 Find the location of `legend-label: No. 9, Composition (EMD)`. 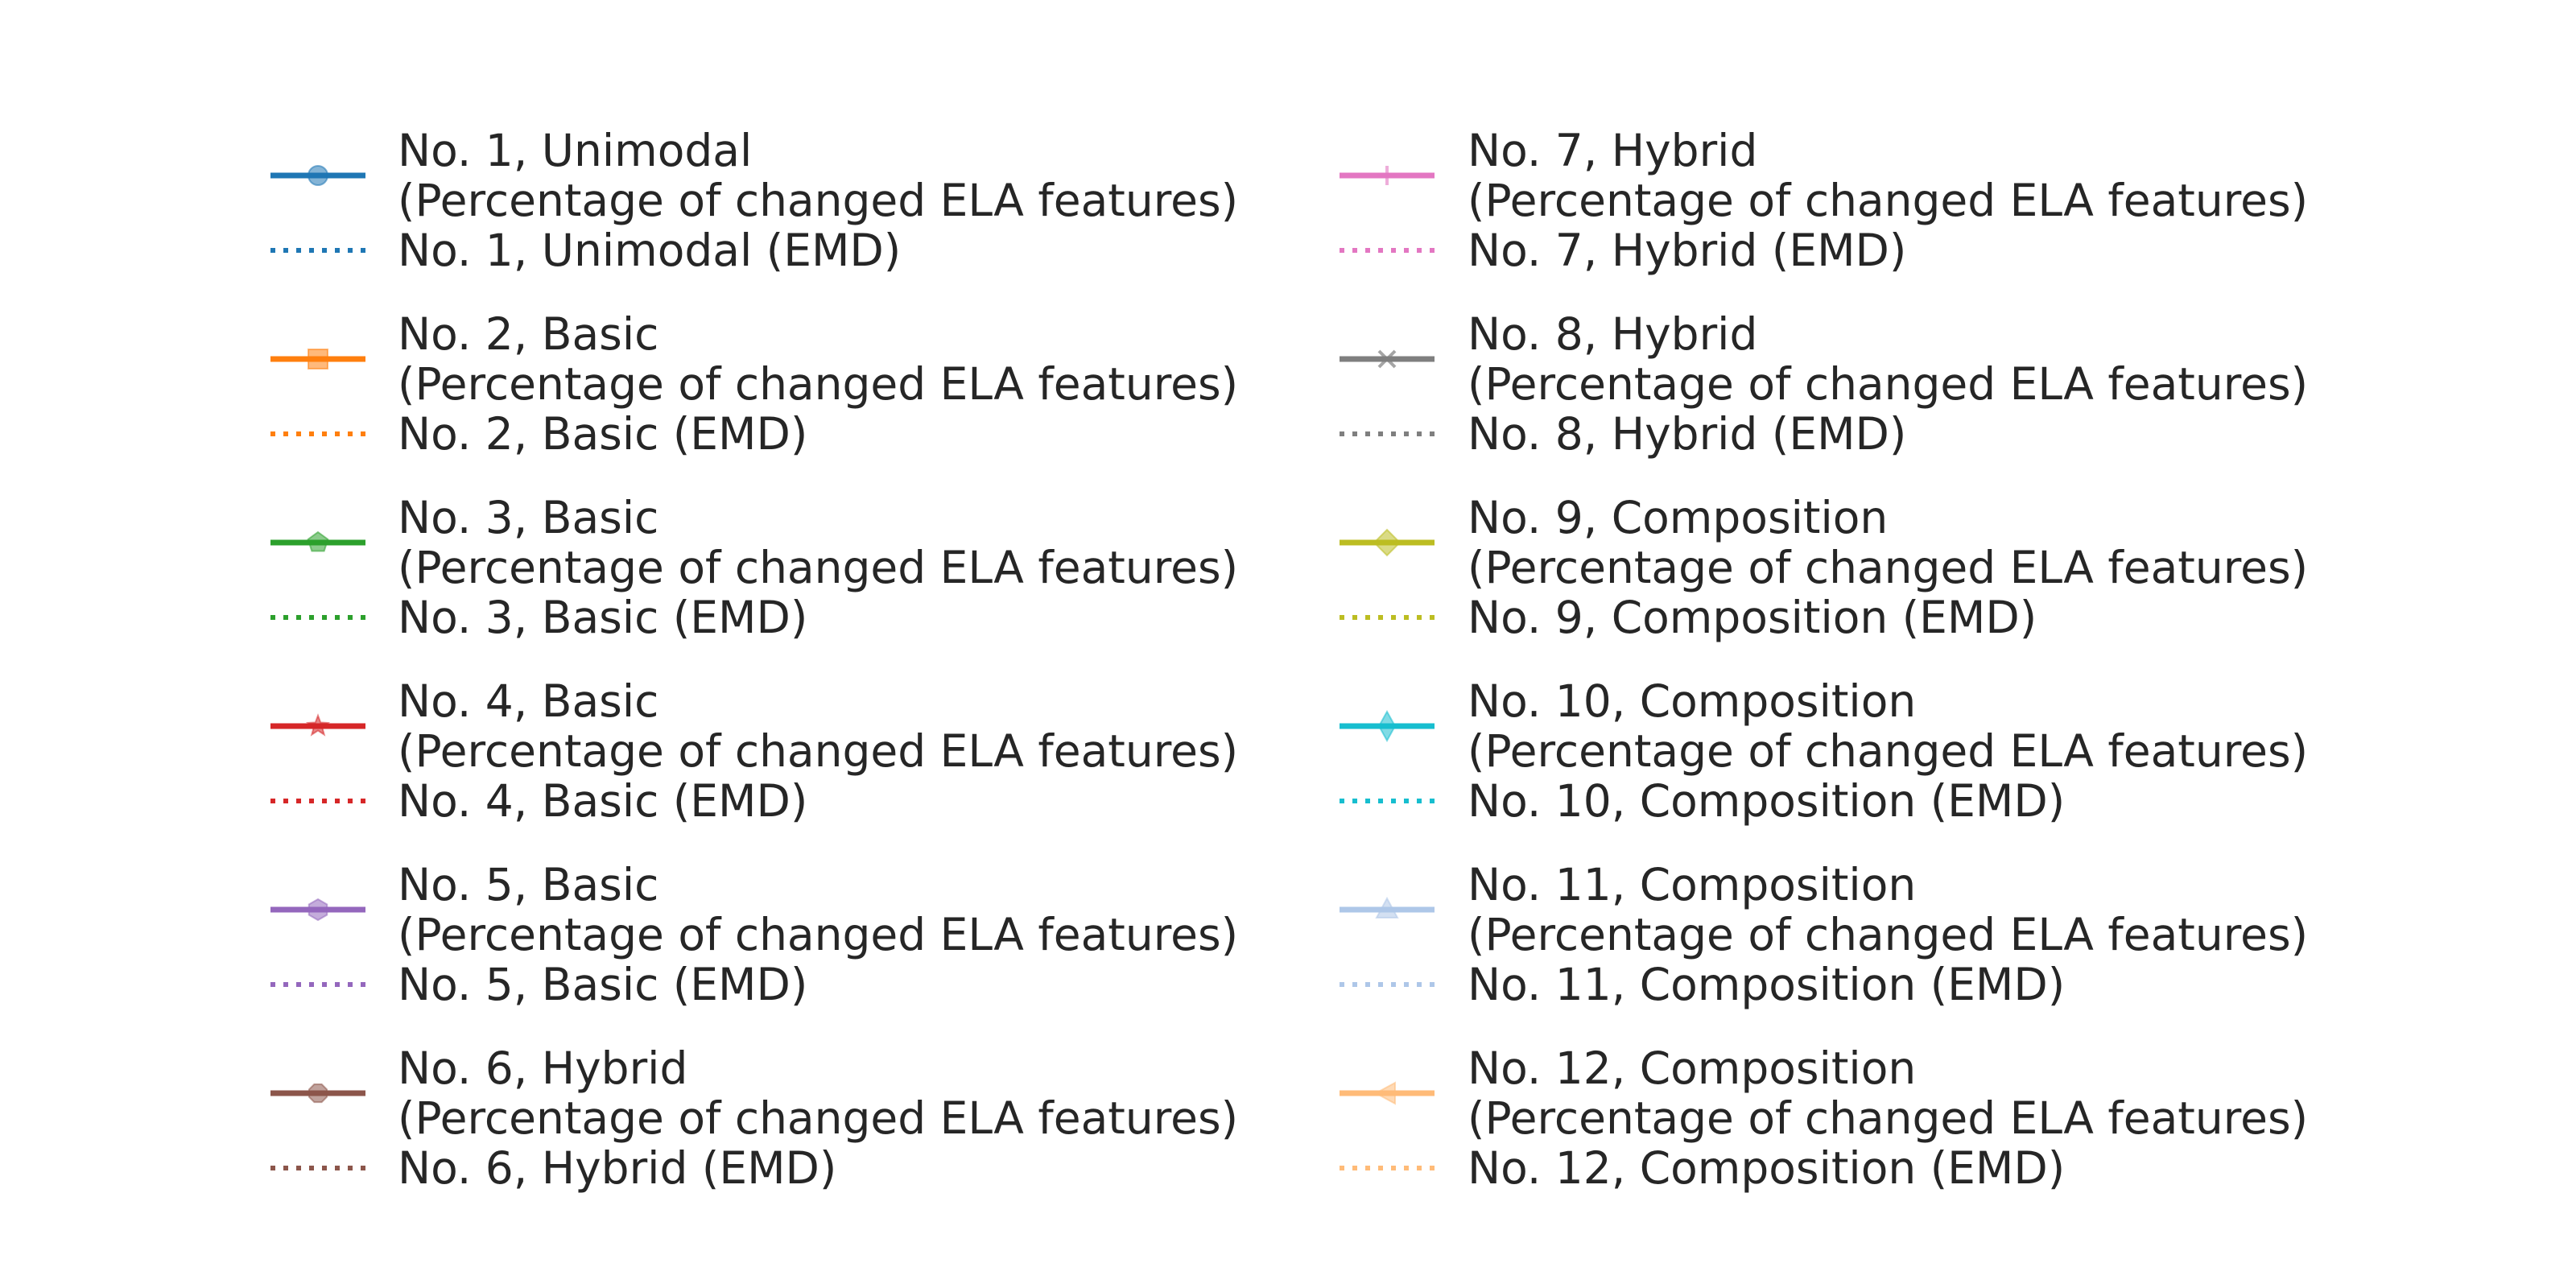

legend-label: No. 9, Composition (EMD) is located at coordinates (1752, 617).